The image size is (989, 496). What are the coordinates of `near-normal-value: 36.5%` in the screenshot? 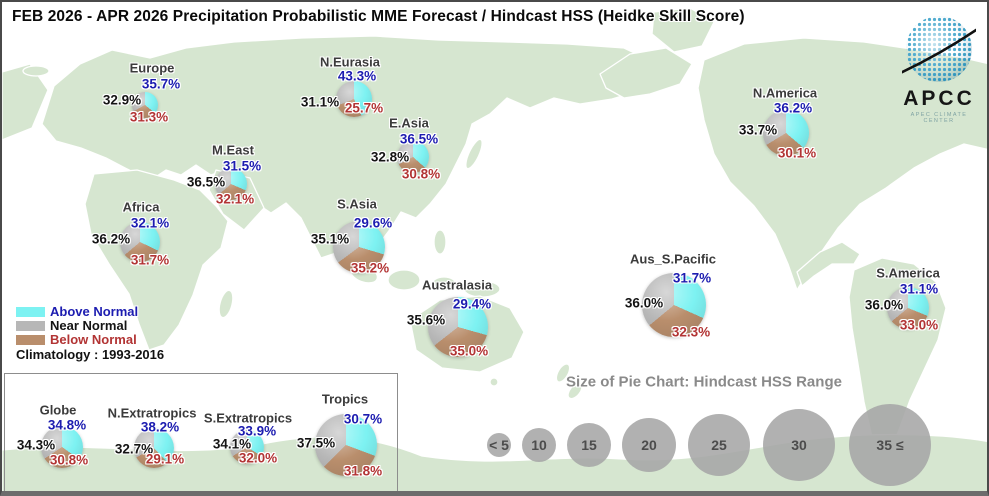 It's located at (206, 182).